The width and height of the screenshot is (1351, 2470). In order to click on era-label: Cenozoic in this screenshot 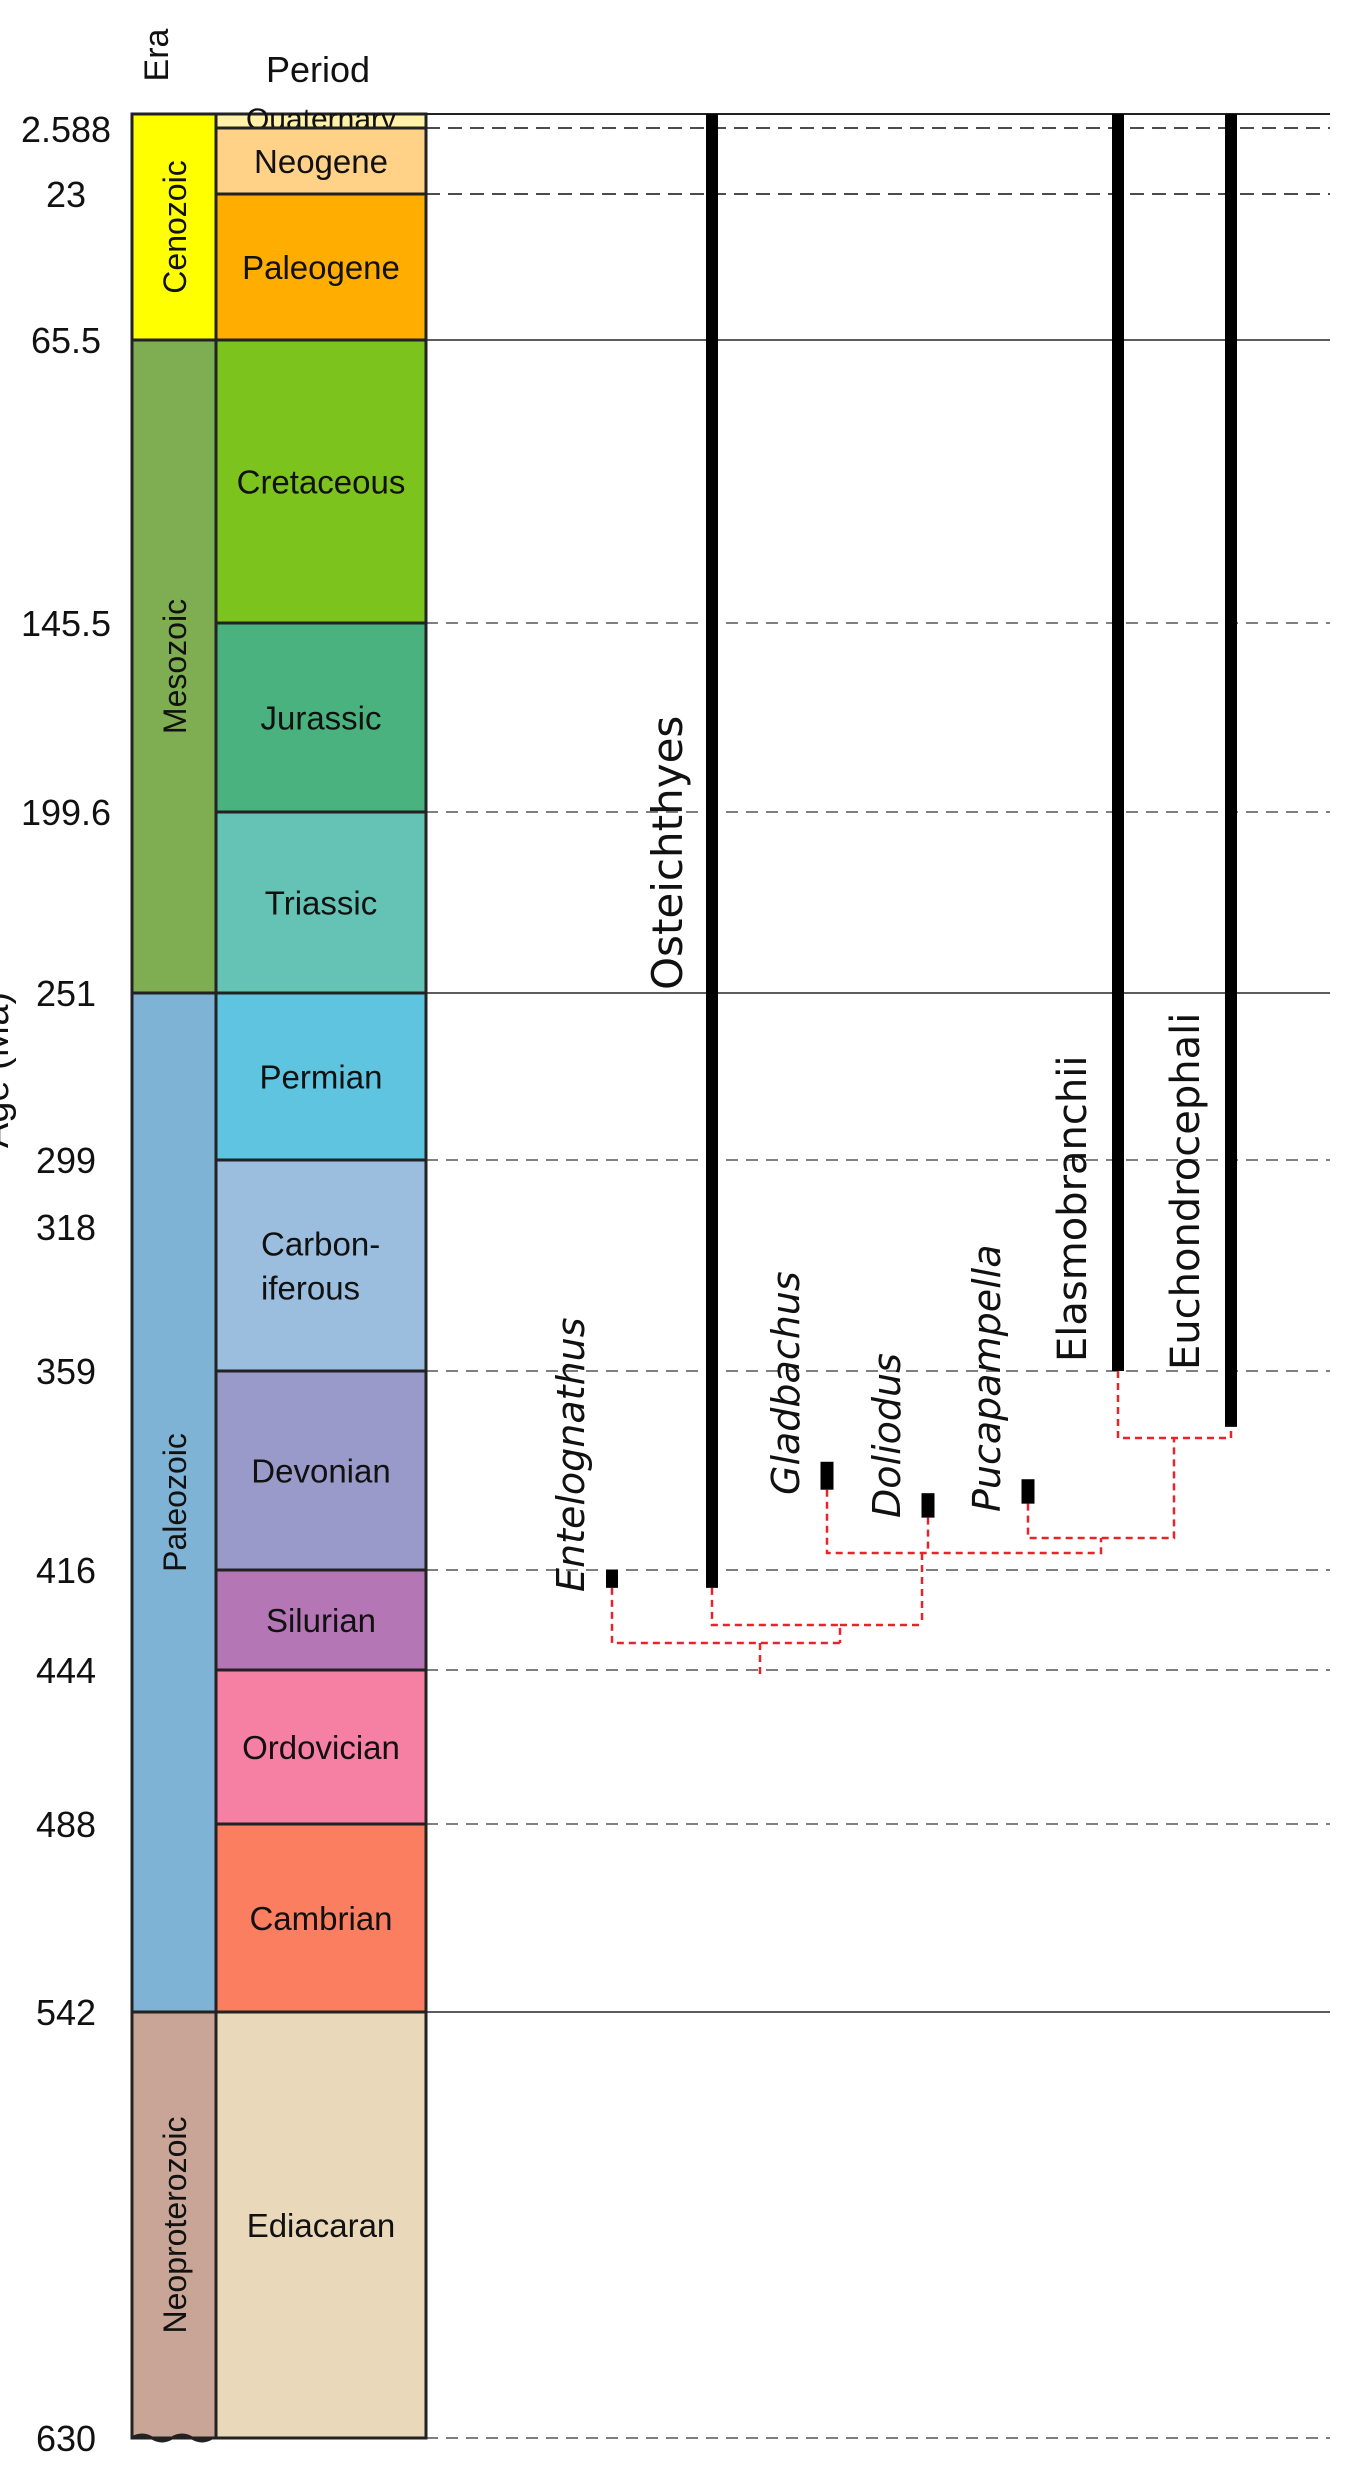, I will do `click(175, 226)`.